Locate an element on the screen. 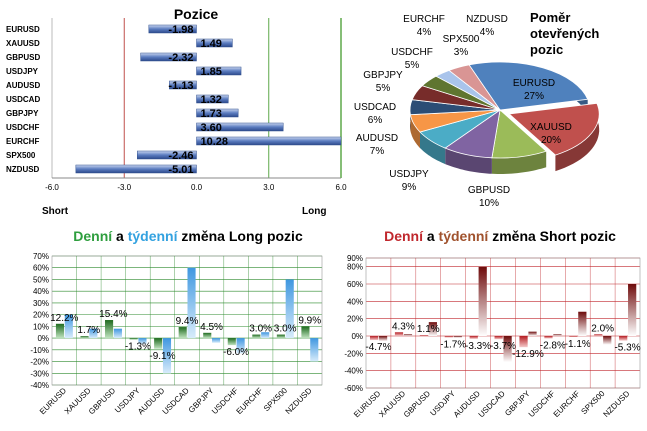 The width and height of the screenshot is (647, 431). data-label: 9.4% is located at coordinates (187, 321).